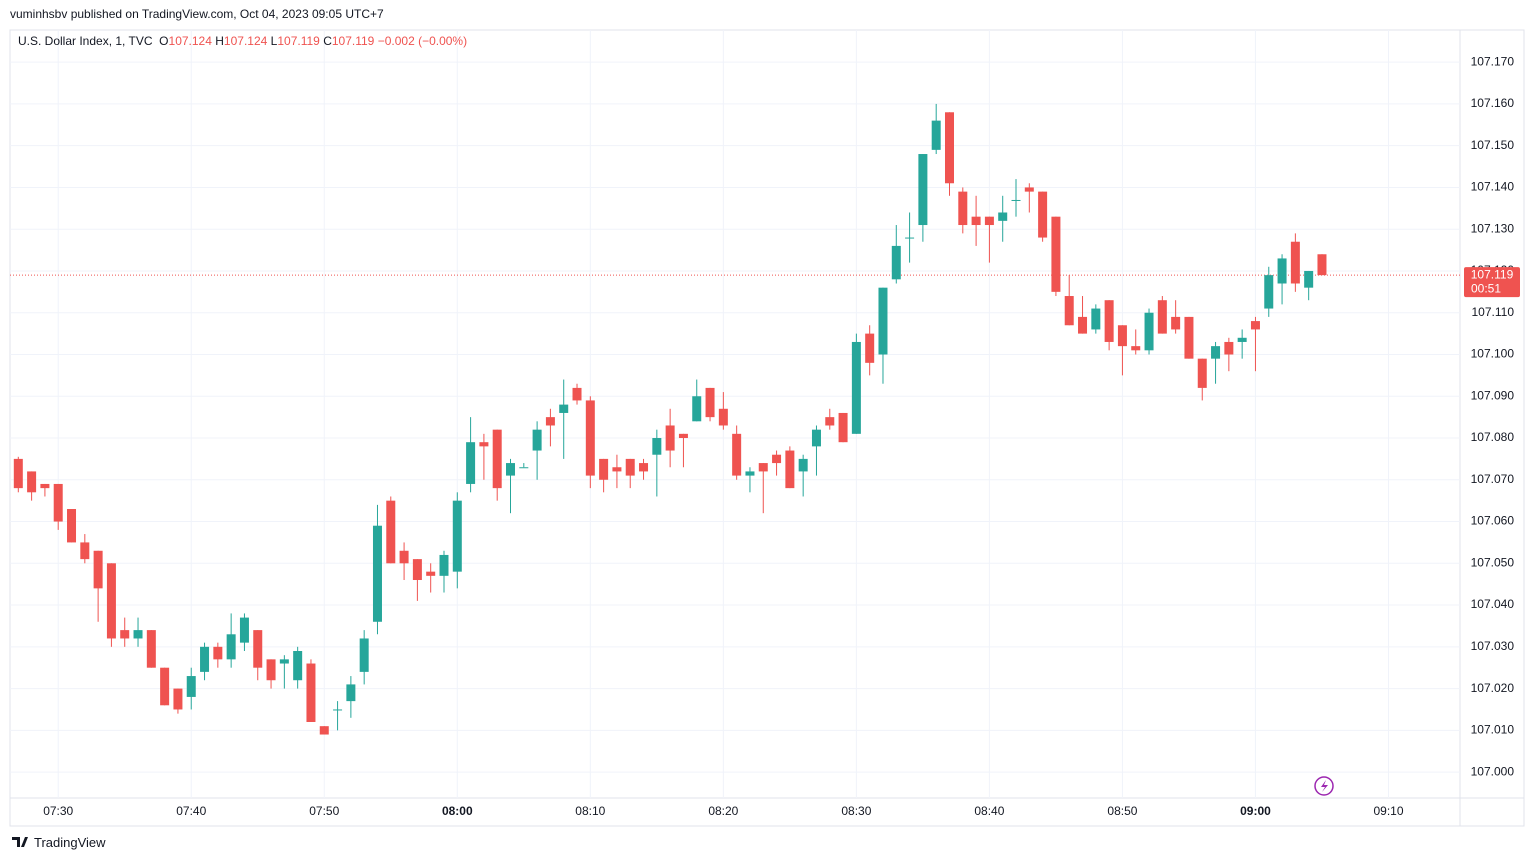  Describe the element at coordinates (58, 811) in the screenshot. I see `x-tick-label: 07:30` at that location.